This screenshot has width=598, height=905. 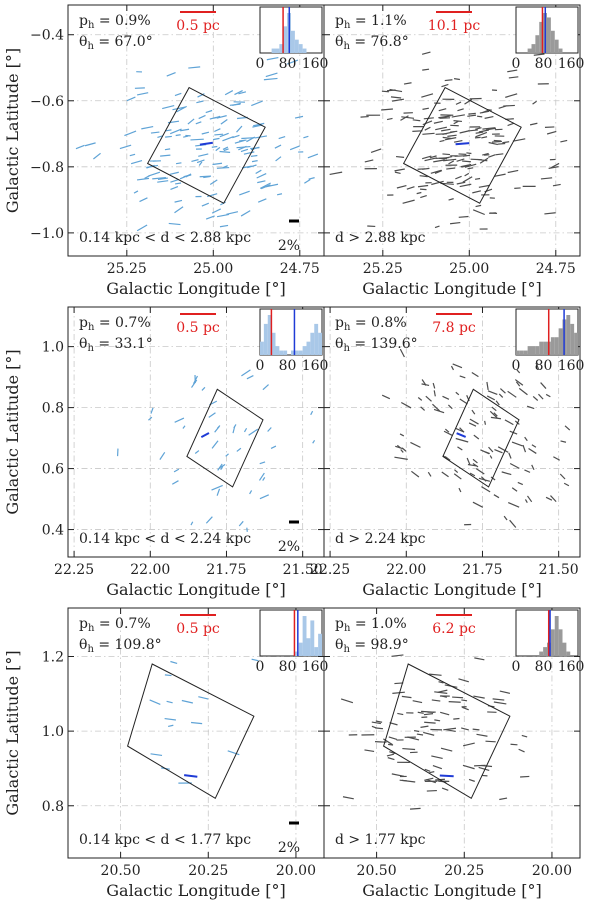 What do you see at coordinates (53, 531) in the screenshot?
I see `y-tick-label: 0.4` at bounding box center [53, 531].